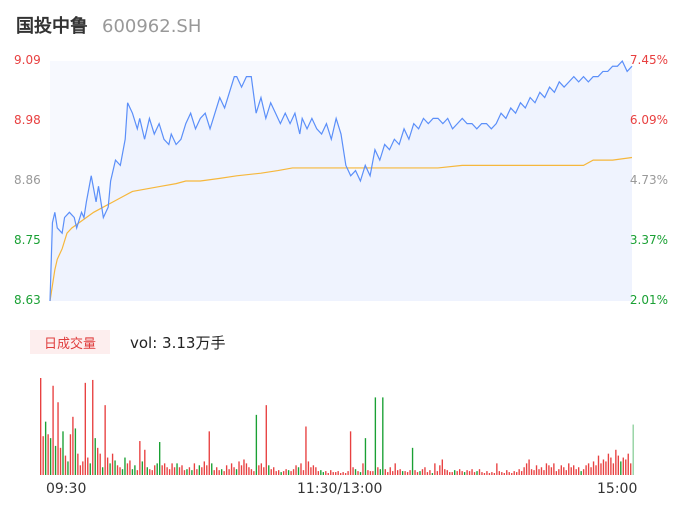 This screenshot has height=524, width=686. I want to click on stock-name: 国投中鲁, so click(52, 26).